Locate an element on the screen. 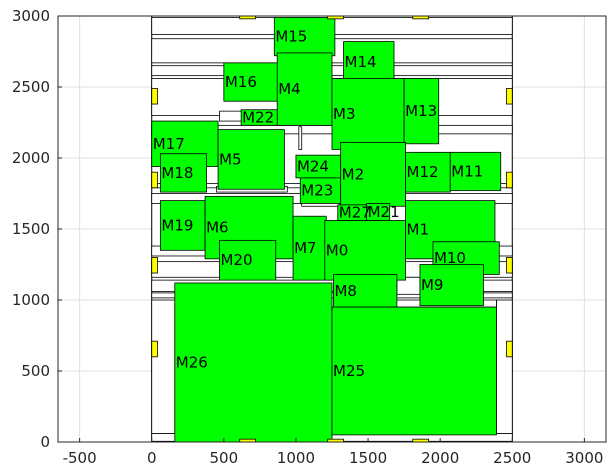  x-tick-label: 3000 is located at coordinates (584, 458).